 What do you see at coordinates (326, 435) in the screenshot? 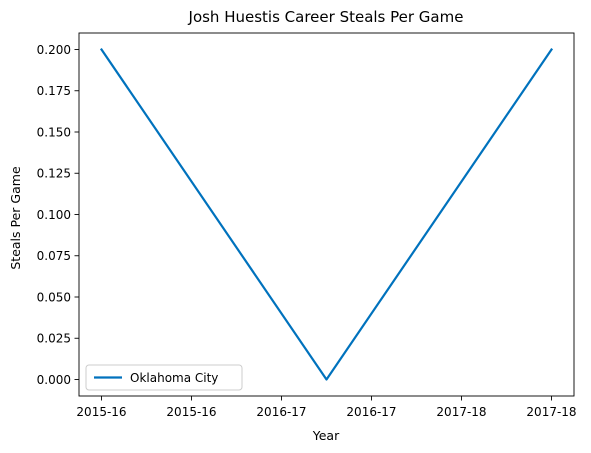
I see `x-axis-label: Year` at bounding box center [326, 435].